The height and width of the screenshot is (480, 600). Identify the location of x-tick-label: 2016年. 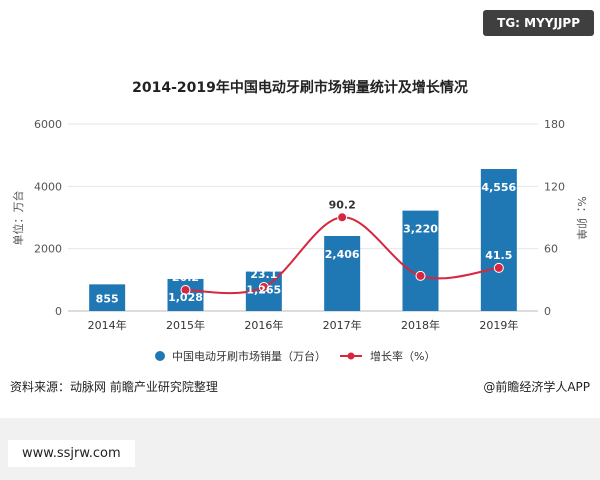
(263, 325).